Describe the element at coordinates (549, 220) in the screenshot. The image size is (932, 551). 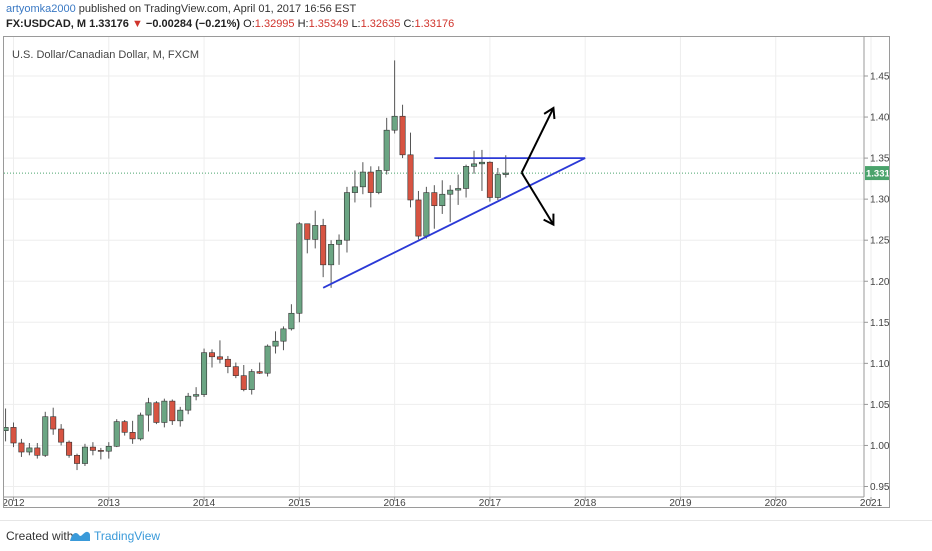
I see `arrow-head` at that location.